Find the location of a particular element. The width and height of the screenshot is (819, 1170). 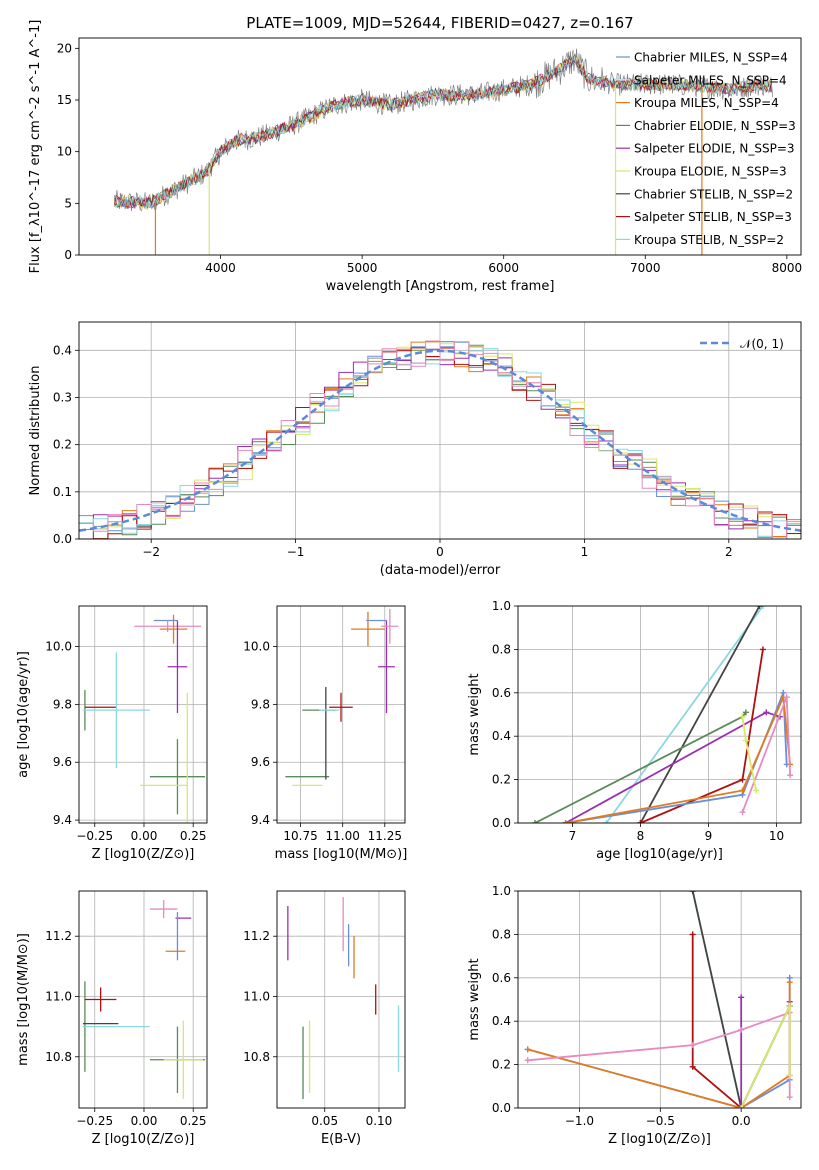

x-tick-label: 1 is located at coordinates (585, 552).